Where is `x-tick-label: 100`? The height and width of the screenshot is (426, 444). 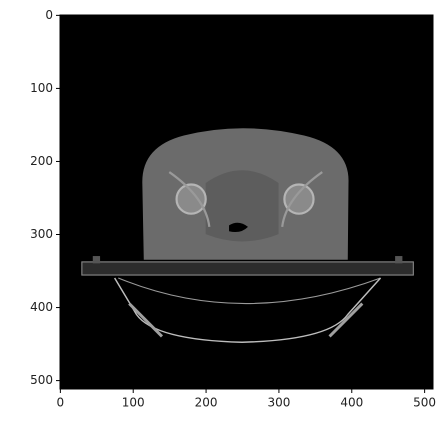 x-tick-label: 100 is located at coordinates (133, 403).